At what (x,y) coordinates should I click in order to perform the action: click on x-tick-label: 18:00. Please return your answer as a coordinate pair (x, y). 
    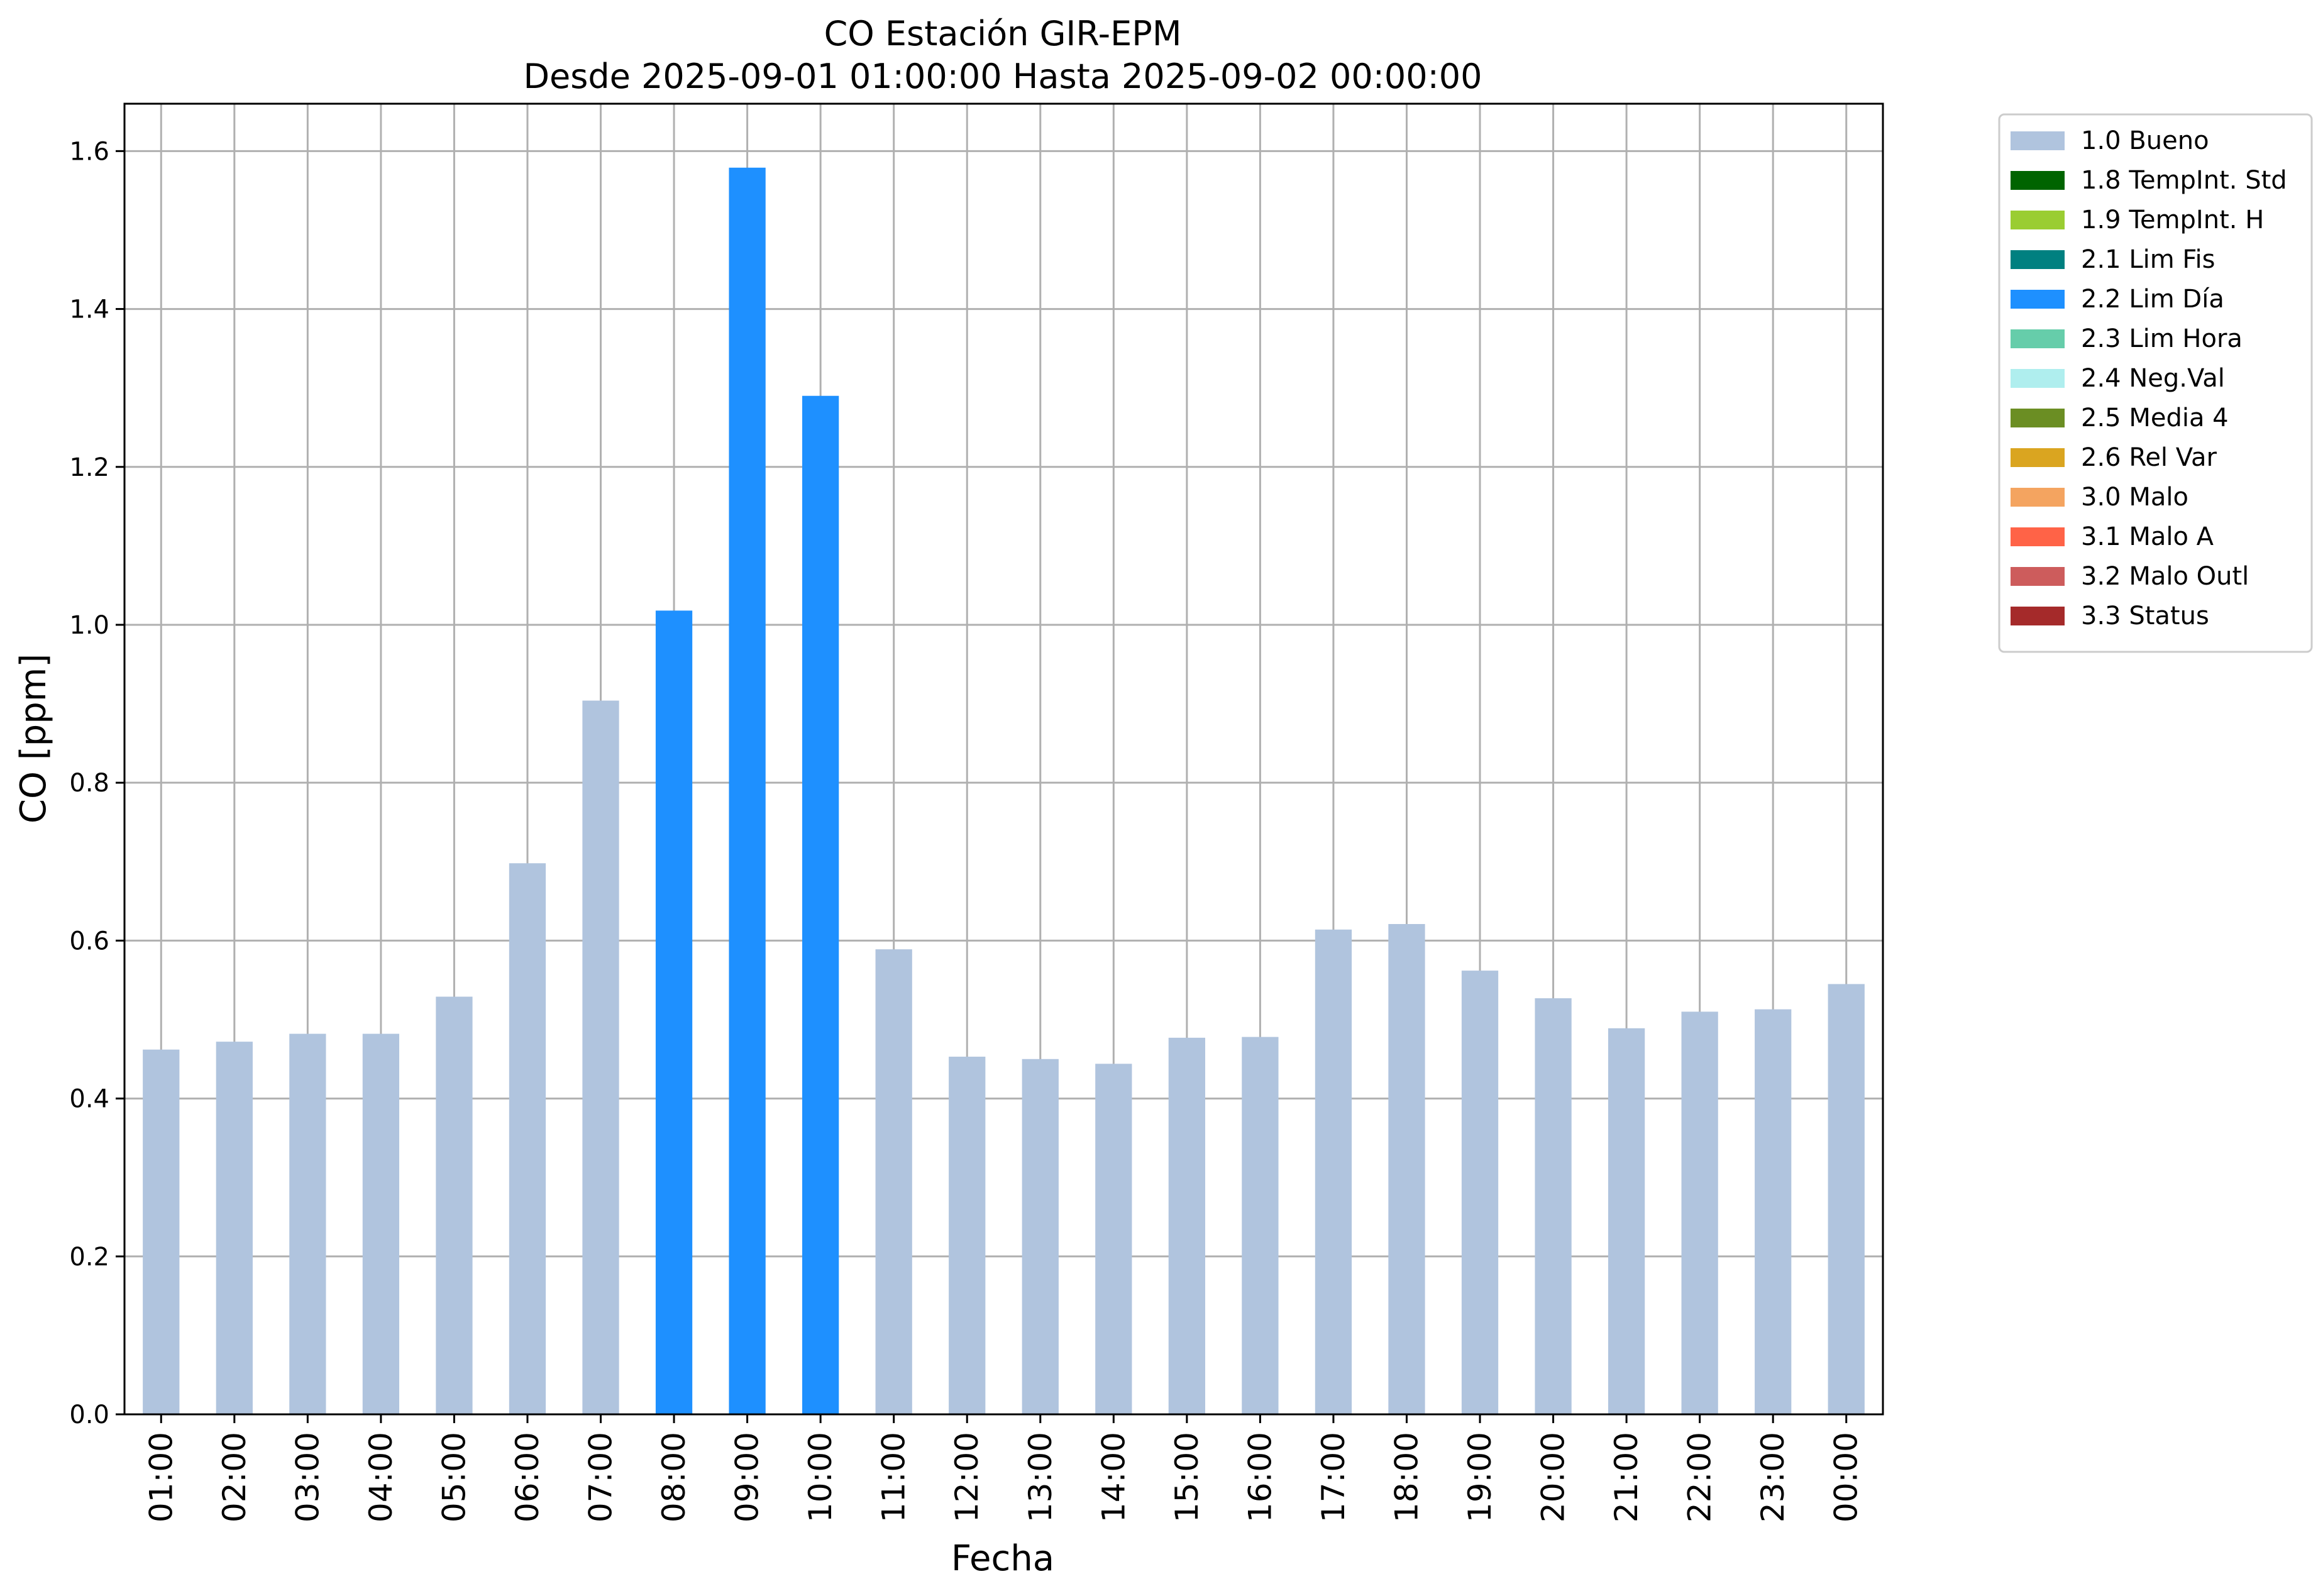
    Looking at the image, I should click on (1407, 1477).